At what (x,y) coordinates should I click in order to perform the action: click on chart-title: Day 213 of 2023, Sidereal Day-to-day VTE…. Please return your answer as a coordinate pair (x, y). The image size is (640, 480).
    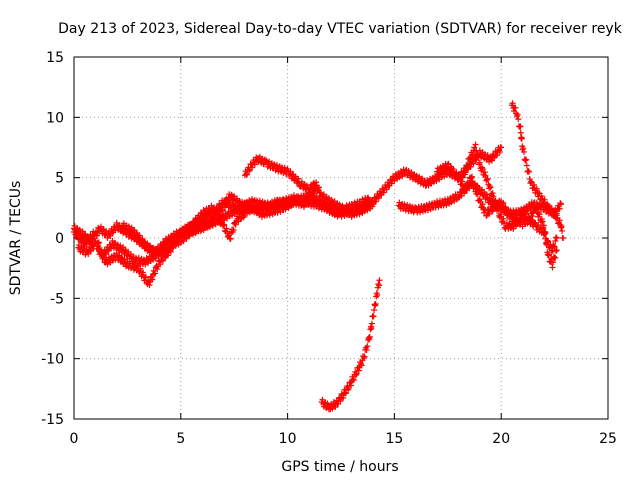
    Looking at the image, I should click on (340, 29).